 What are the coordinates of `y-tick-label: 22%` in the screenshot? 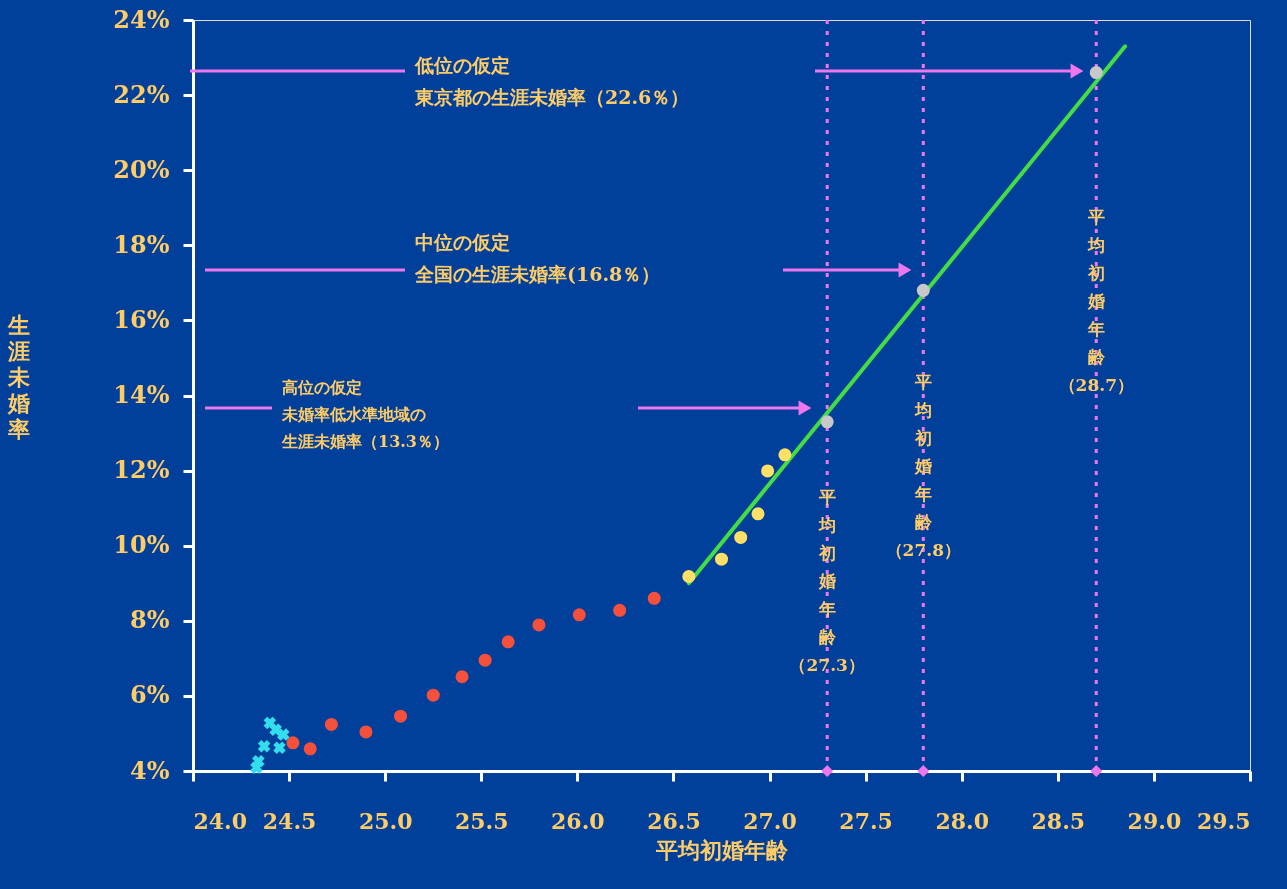 It's located at (141, 94).